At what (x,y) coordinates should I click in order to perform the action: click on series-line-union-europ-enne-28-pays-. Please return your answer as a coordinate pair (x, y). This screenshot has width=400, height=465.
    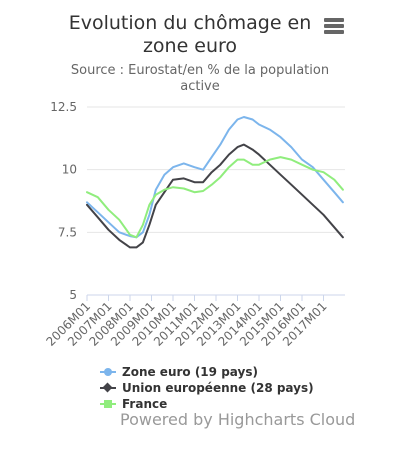
    Looking at the image, I should click on (215, 196).